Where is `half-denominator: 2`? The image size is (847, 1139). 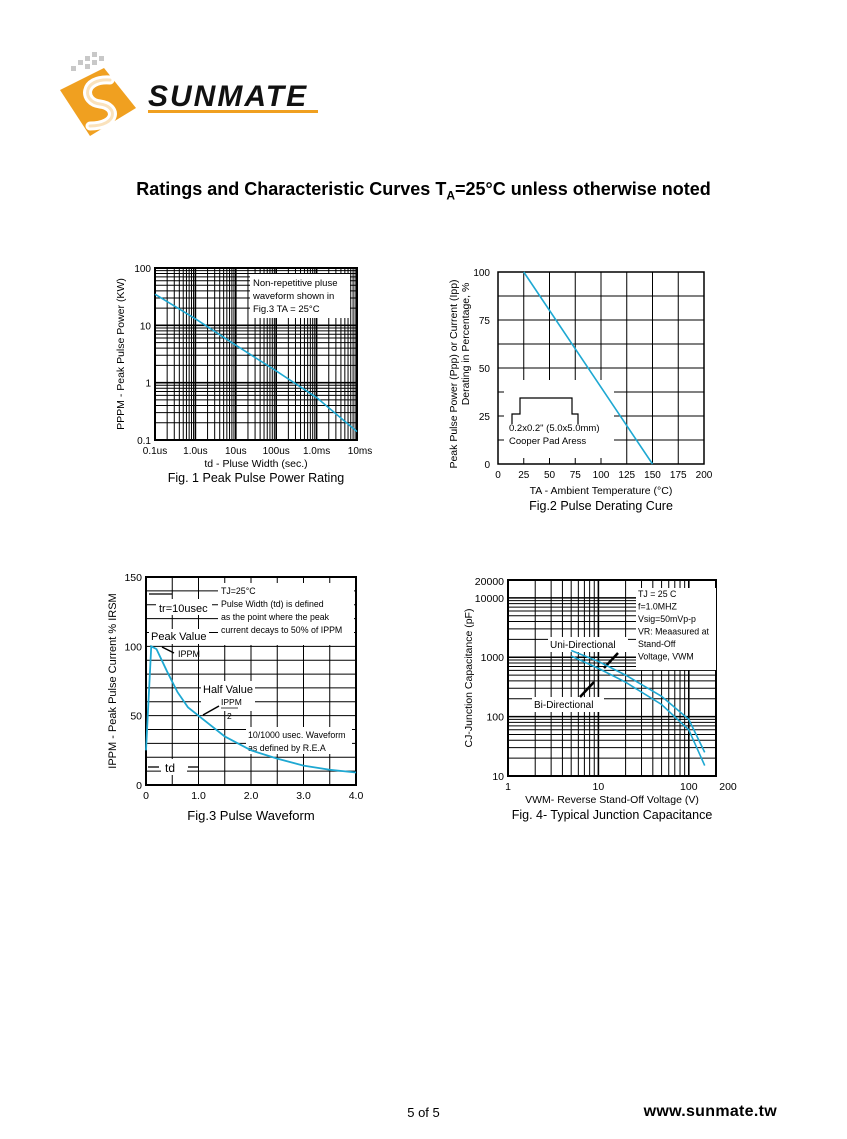 half-denominator: 2 is located at coordinates (229, 716).